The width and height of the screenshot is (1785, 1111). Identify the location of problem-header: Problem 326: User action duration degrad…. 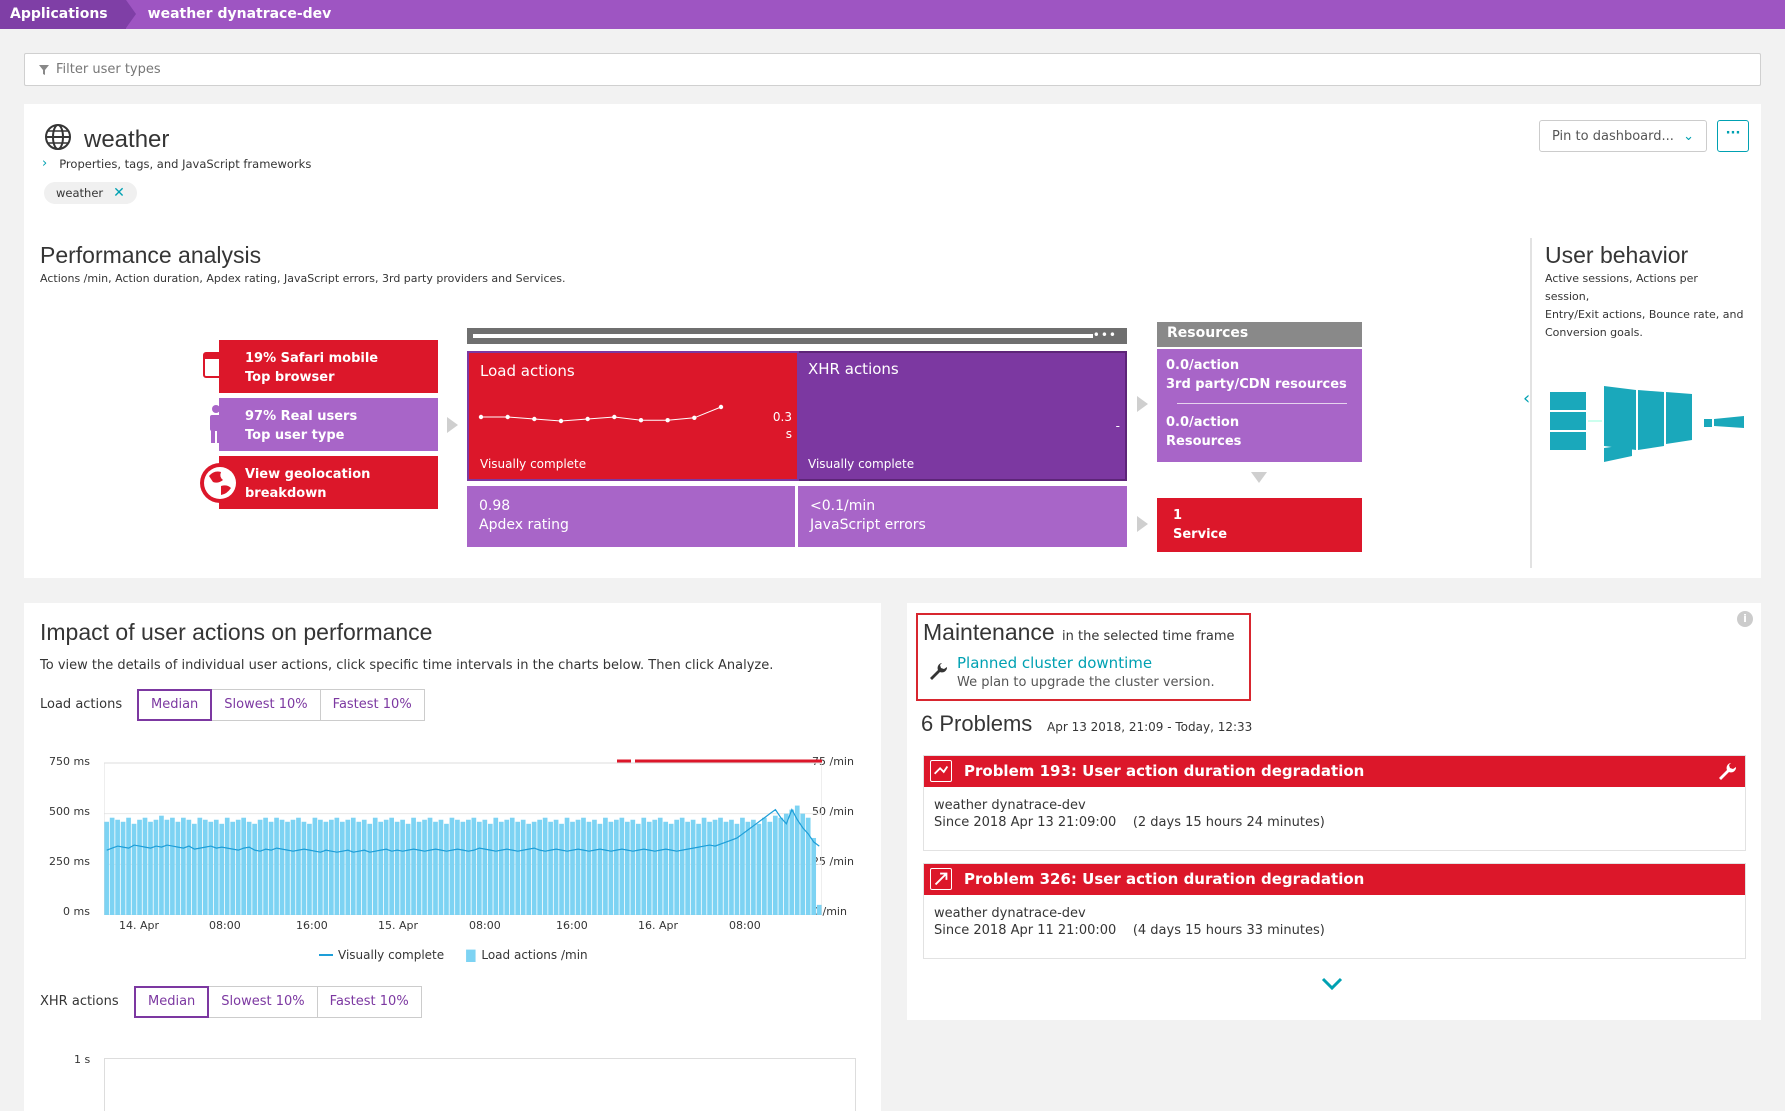
(1334, 879).